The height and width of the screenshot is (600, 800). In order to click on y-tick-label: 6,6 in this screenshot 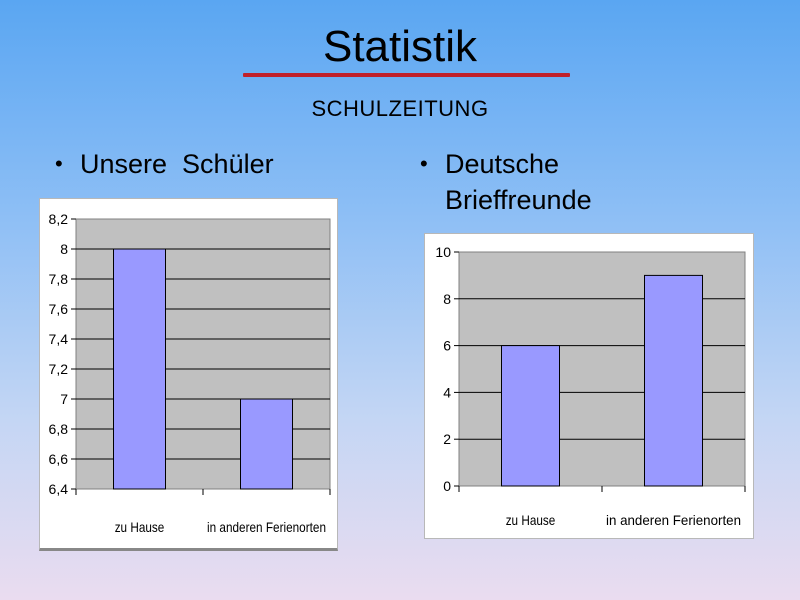, I will do `click(59, 459)`.